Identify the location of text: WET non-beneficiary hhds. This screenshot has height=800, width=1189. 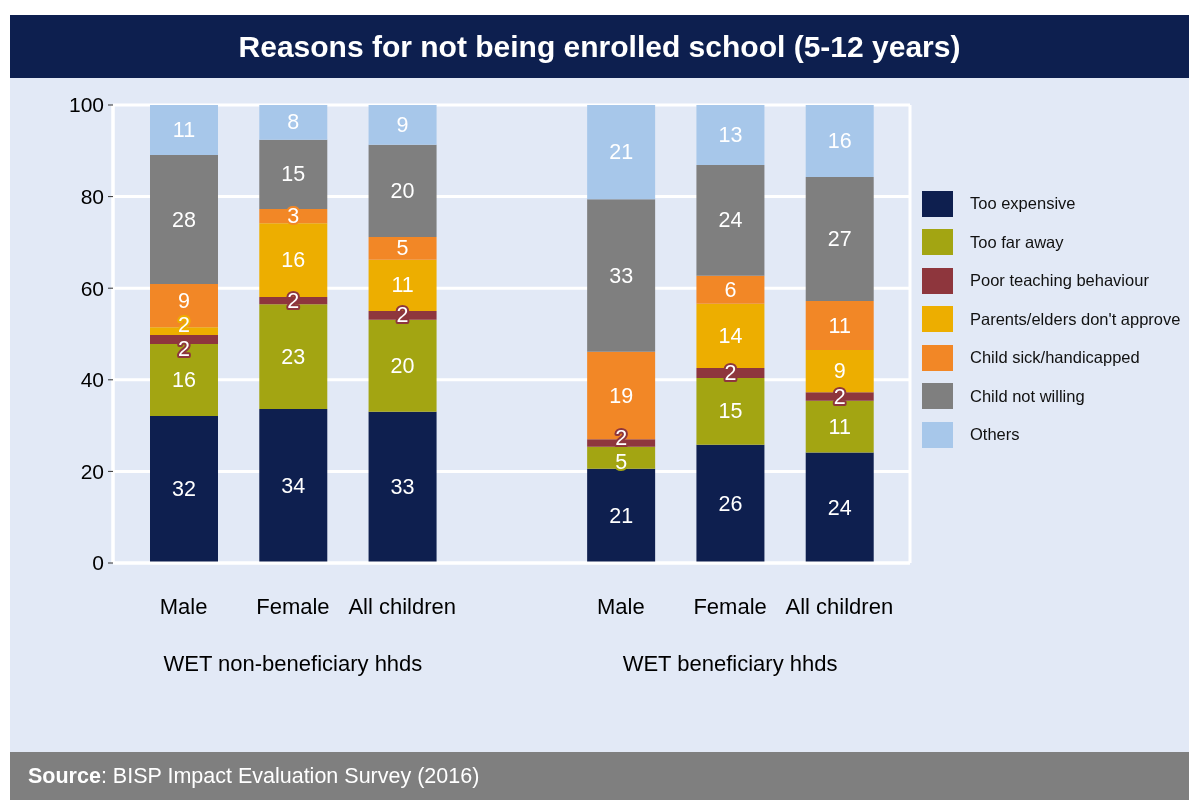
(293, 663).